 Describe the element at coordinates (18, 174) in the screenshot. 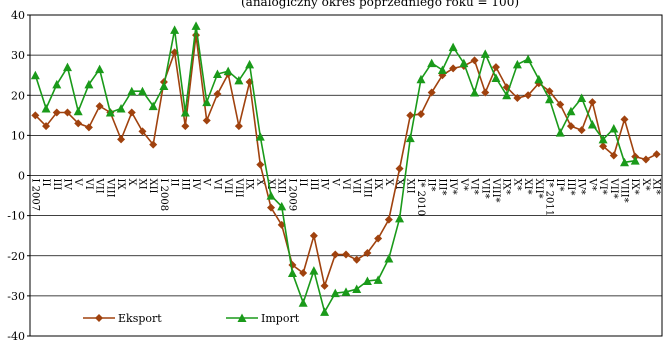

I see `y-axis: 40 30 20 10 0 -10 -20 -30 -40` at that location.